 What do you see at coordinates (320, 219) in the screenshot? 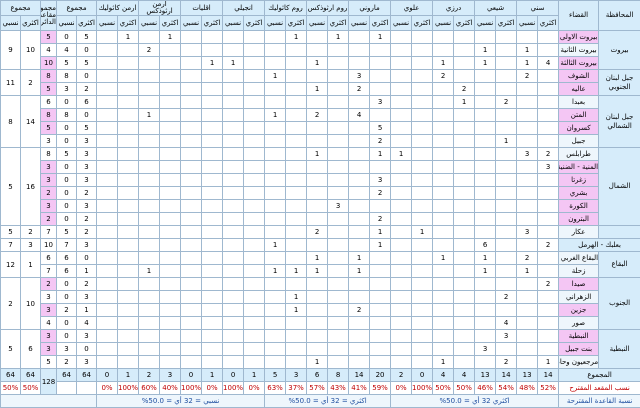
I see `row: البترون 2 2 0 2` at bounding box center [320, 219].